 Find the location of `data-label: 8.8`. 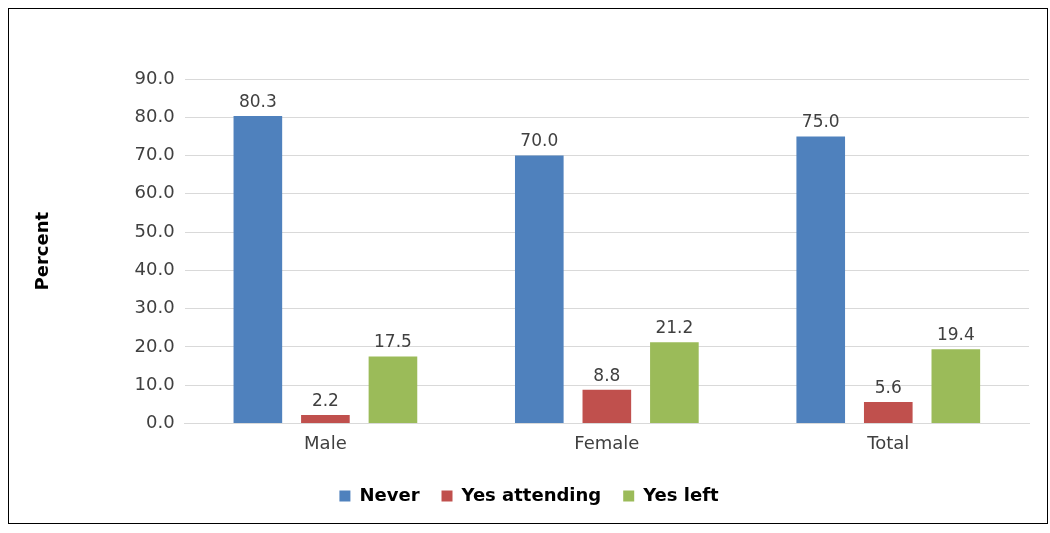

data-label: 8.8 is located at coordinates (607, 374).